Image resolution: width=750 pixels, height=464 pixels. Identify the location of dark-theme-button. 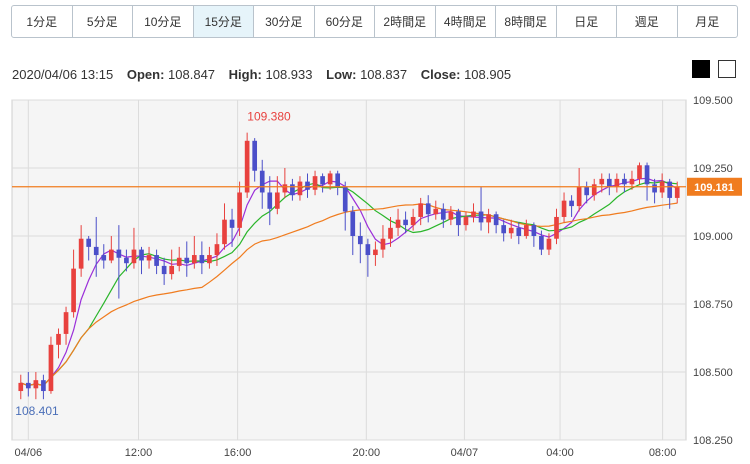
(701, 69).